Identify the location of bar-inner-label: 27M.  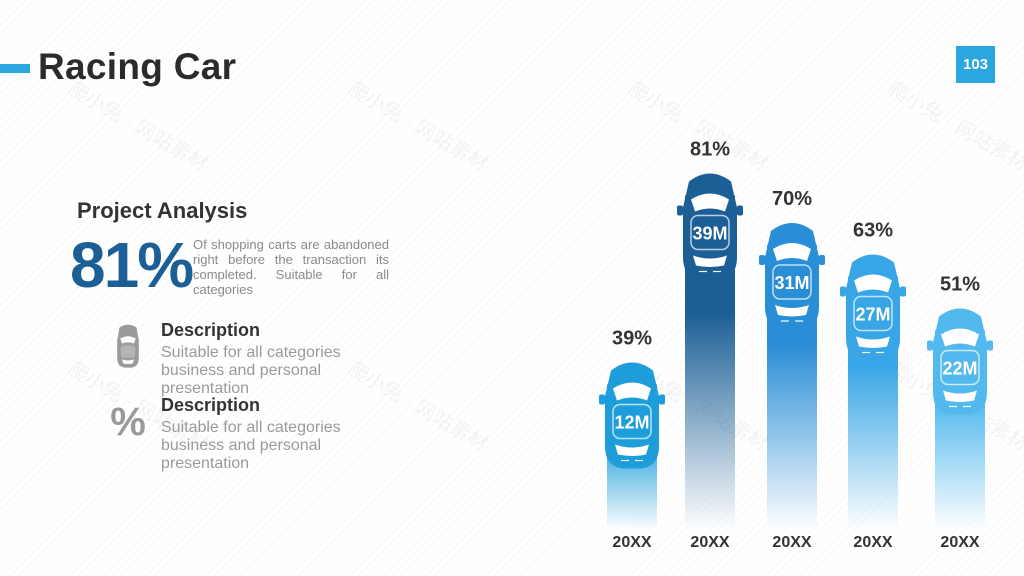
(872, 315).